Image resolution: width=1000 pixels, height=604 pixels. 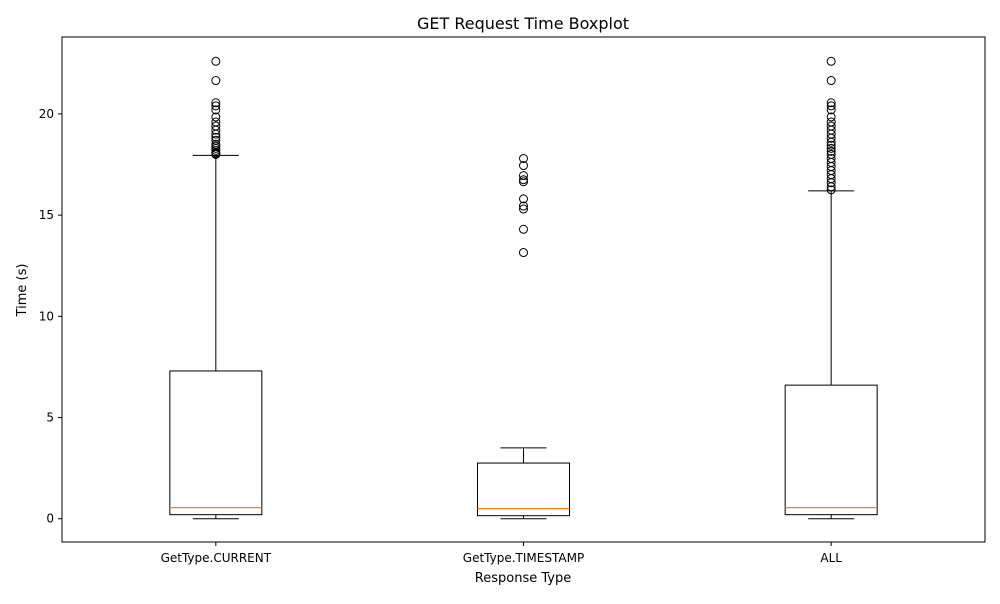 What do you see at coordinates (216, 558) in the screenshot?
I see `x-tick-label: GetType.CURRENT` at bounding box center [216, 558].